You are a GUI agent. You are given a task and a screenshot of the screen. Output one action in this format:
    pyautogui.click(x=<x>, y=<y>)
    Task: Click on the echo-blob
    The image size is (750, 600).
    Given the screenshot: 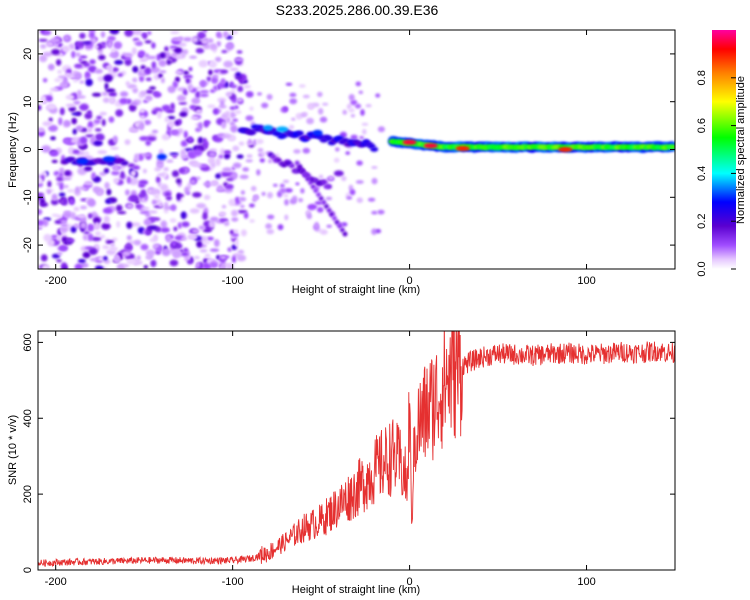 What is the action you would take?
    pyautogui.click(x=124, y=163)
    